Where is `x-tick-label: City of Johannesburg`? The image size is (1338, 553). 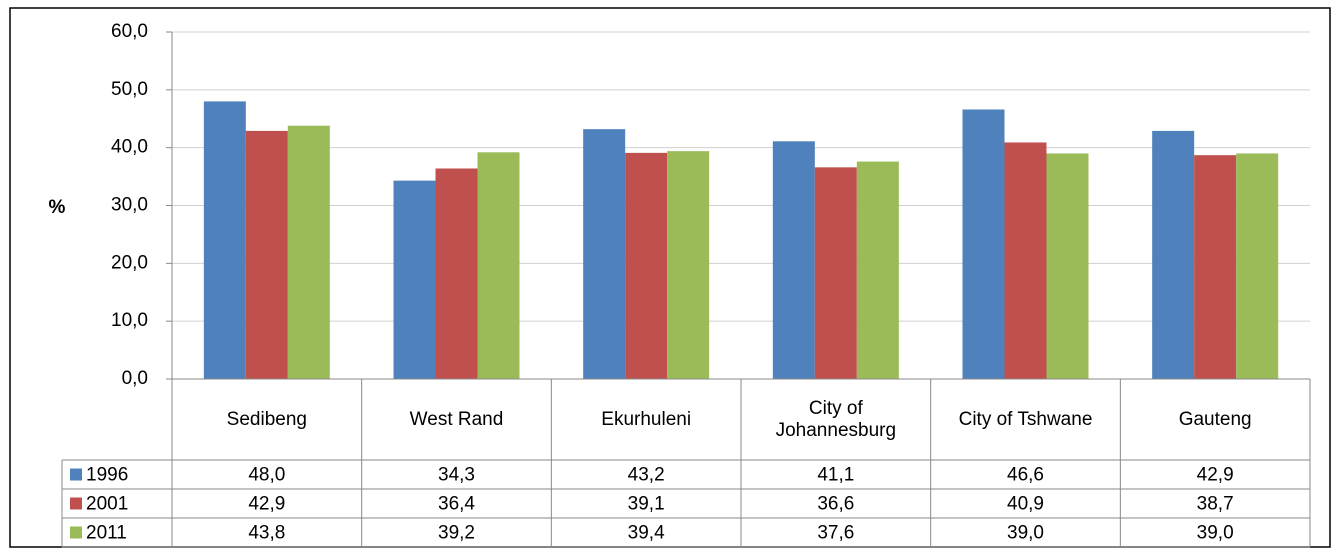
x-tick-label: City of Johannesburg is located at coordinates (836, 419).